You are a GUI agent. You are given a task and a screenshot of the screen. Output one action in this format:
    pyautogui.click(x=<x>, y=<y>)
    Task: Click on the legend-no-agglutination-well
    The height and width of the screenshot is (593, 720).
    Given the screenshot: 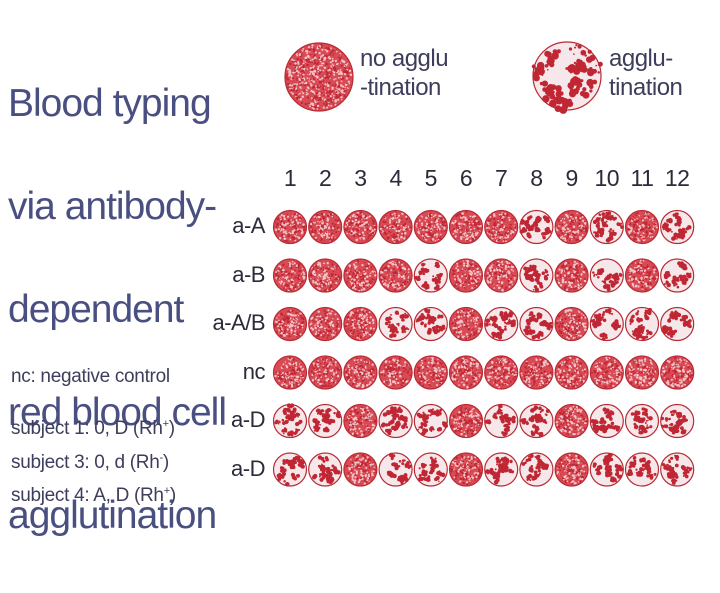 What is the action you would take?
    pyautogui.click(x=319, y=77)
    